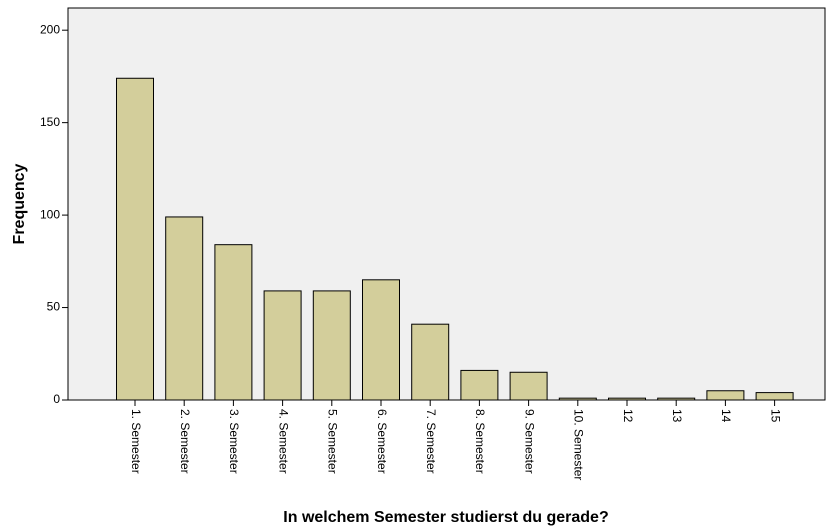 This screenshot has width=827, height=528. What do you see at coordinates (50, 29) in the screenshot?
I see `y-tick-label: 200` at bounding box center [50, 29].